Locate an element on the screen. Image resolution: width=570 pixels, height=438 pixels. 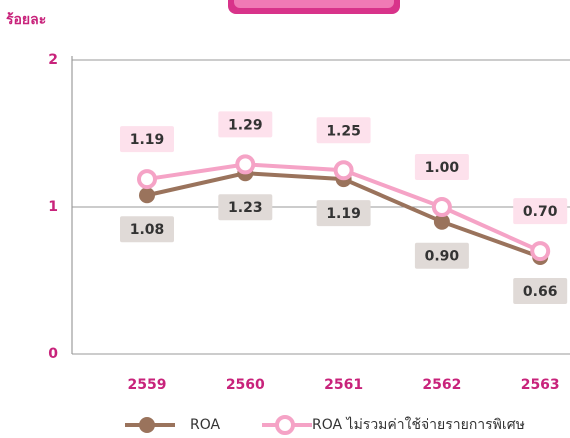
x-tick-label: 2561 is located at coordinates (343, 385).